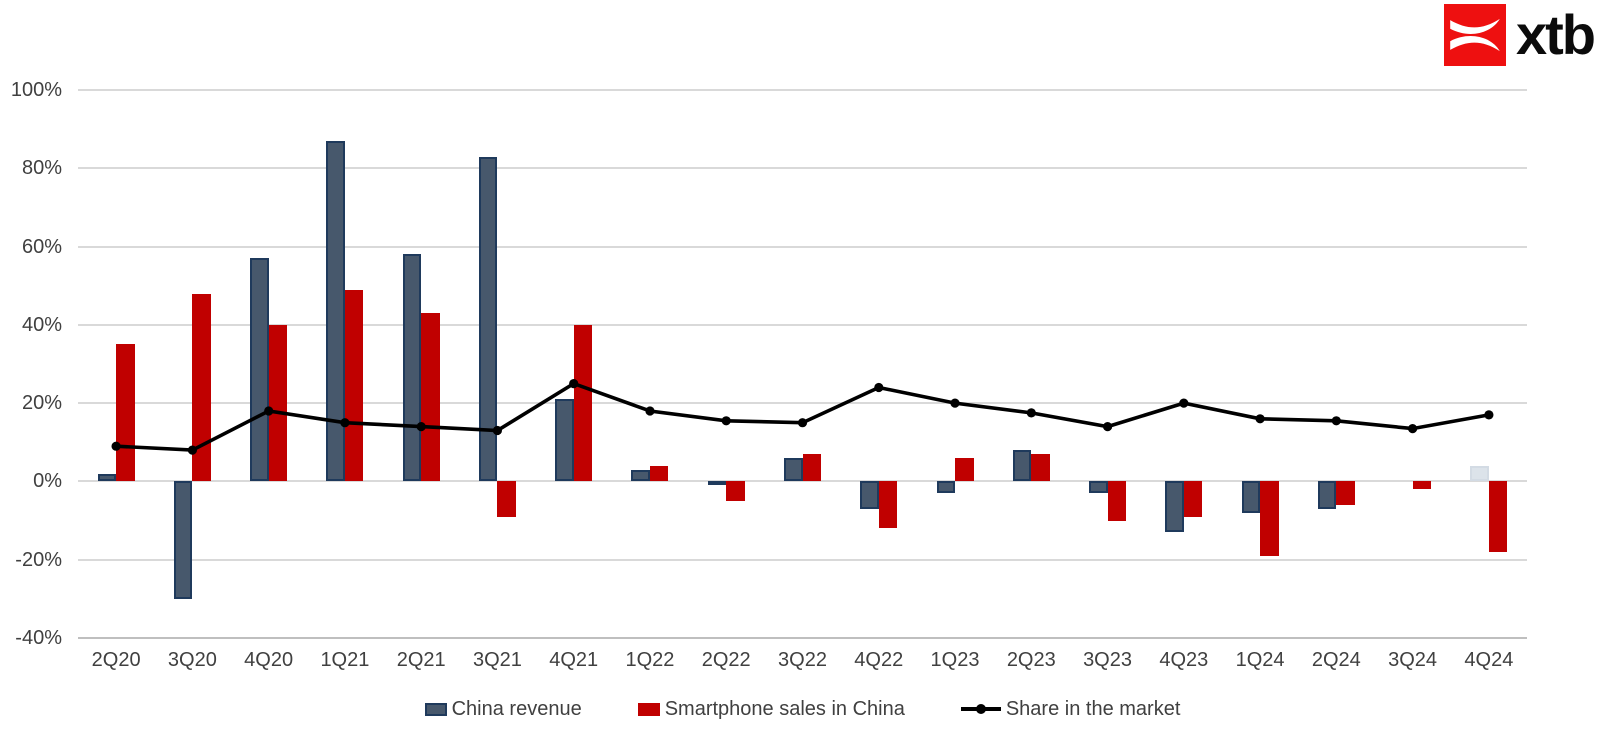 Image resolution: width=1600 pixels, height=734 pixels. I want to click on y-label-20-: 20%, so click(41, 403).